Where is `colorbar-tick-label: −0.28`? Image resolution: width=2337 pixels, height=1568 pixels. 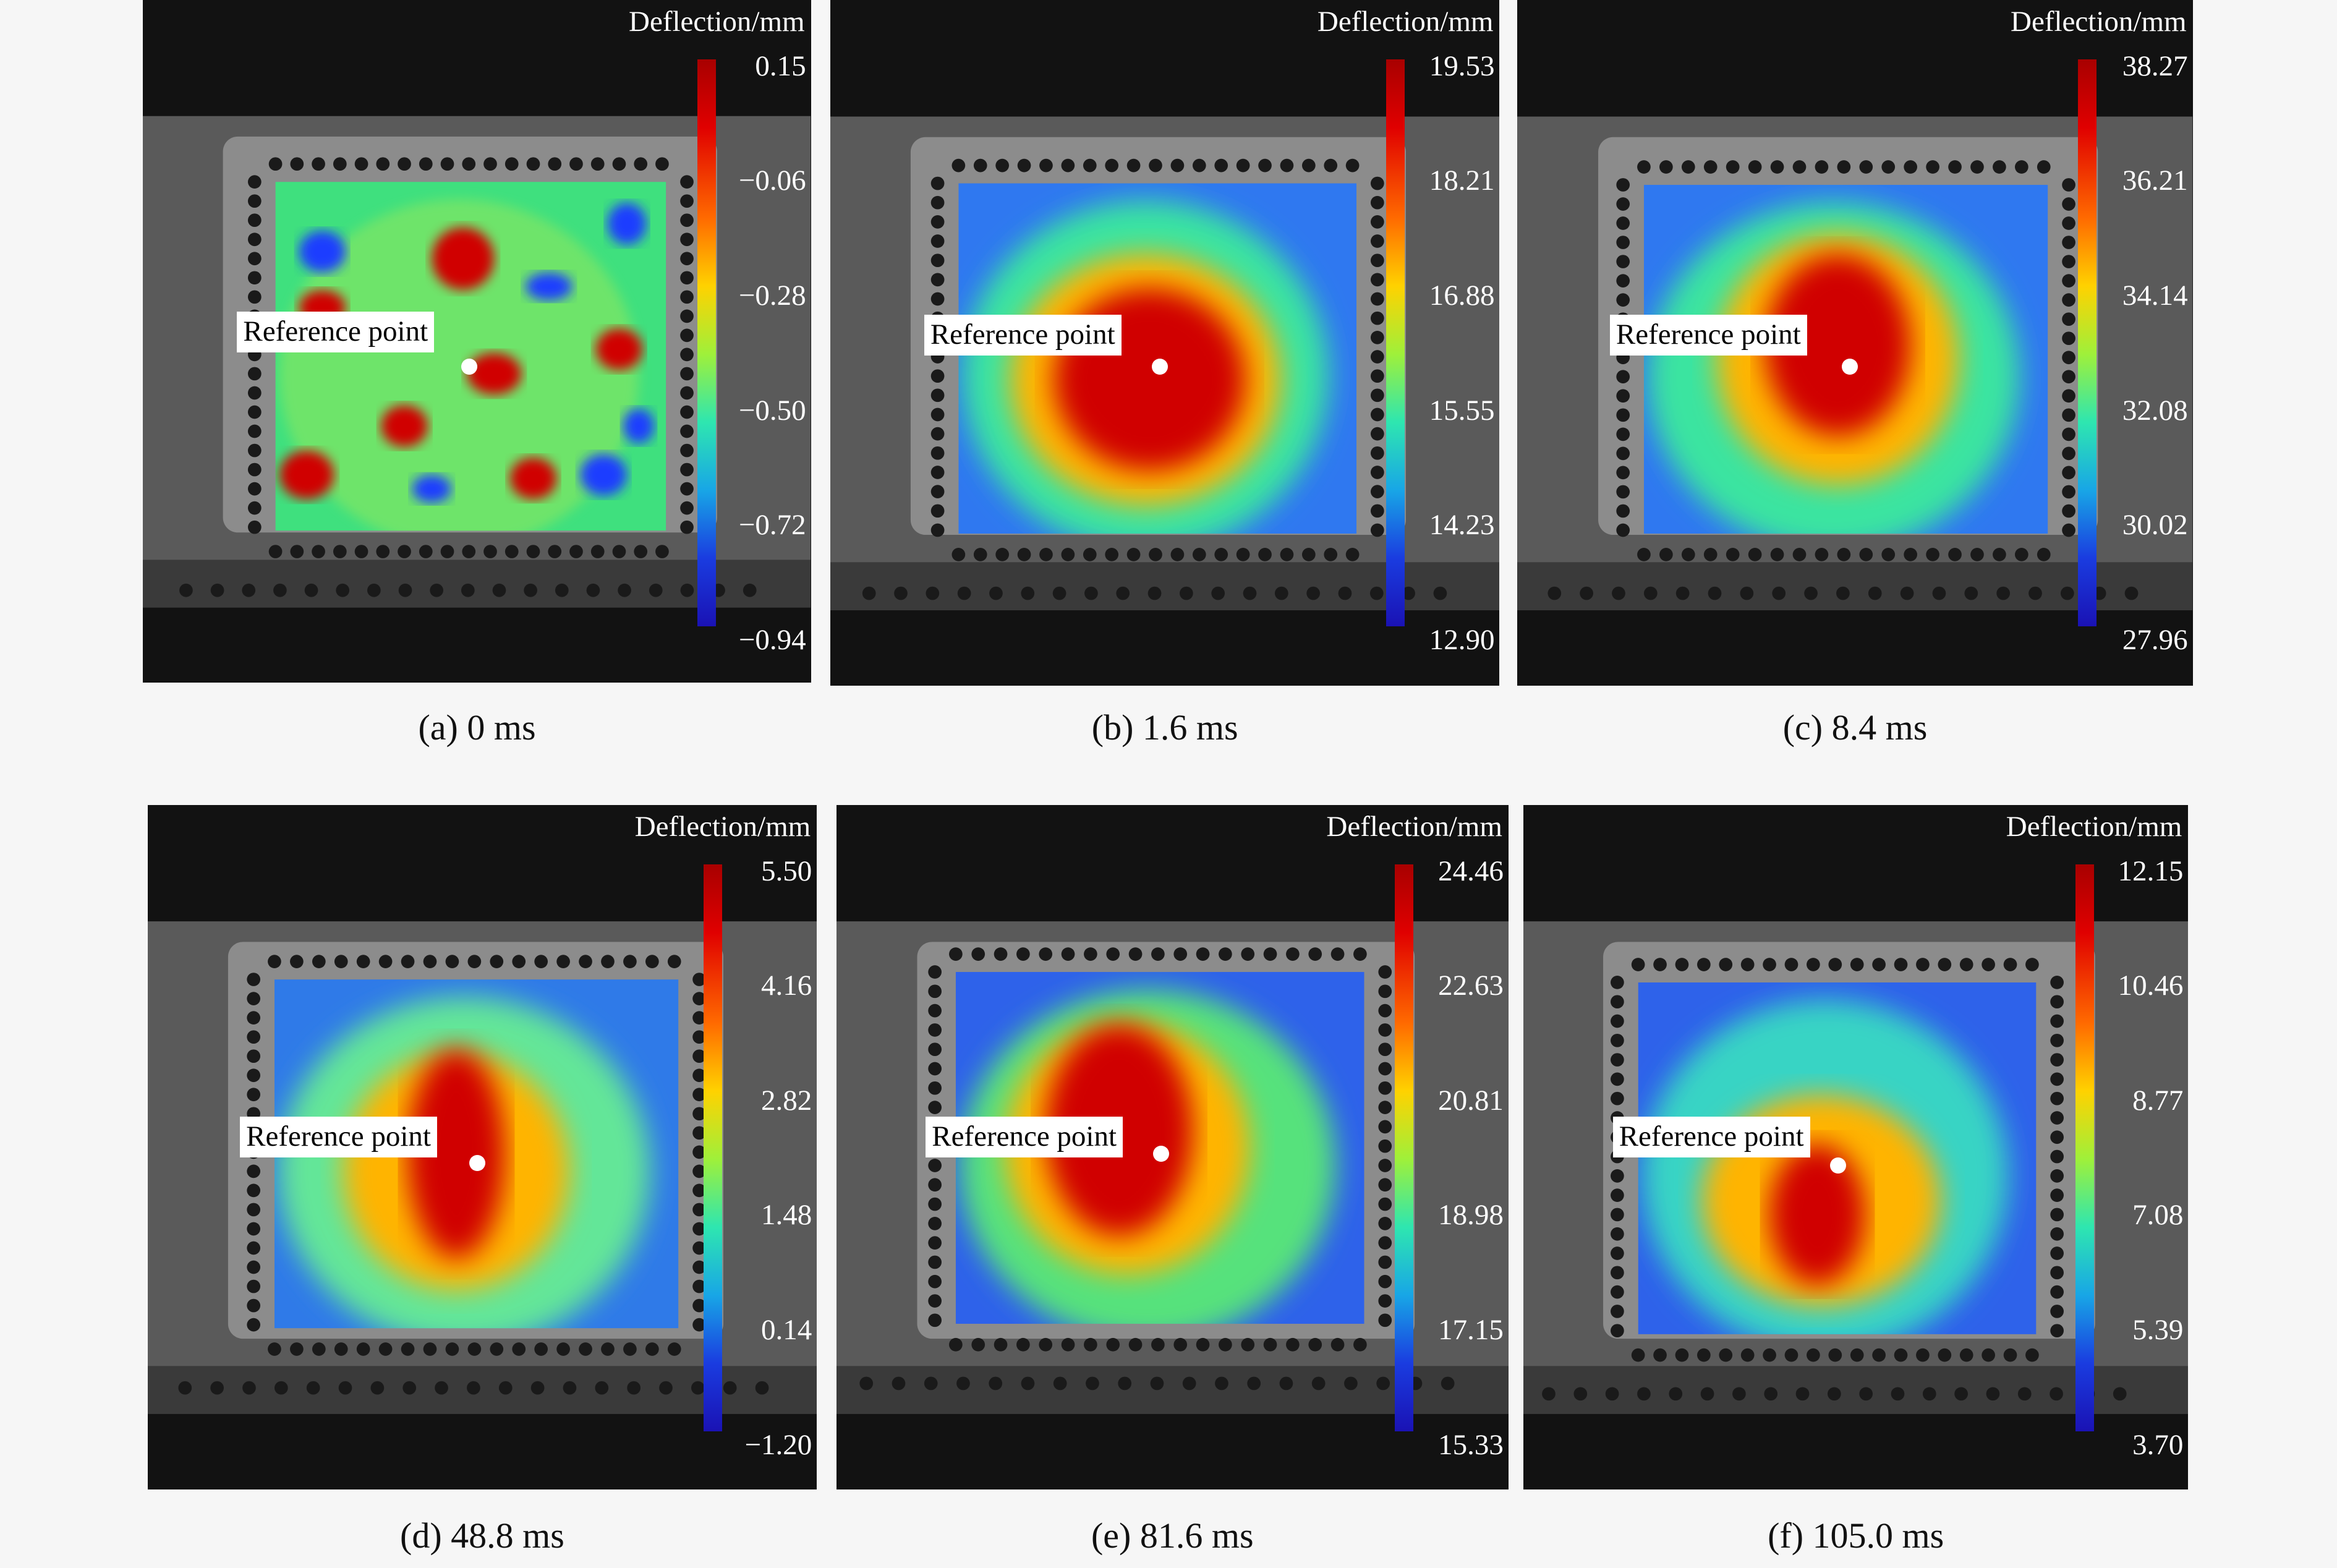
colorbar-tick-label: −0.28 is located at coordinates (772, 295).